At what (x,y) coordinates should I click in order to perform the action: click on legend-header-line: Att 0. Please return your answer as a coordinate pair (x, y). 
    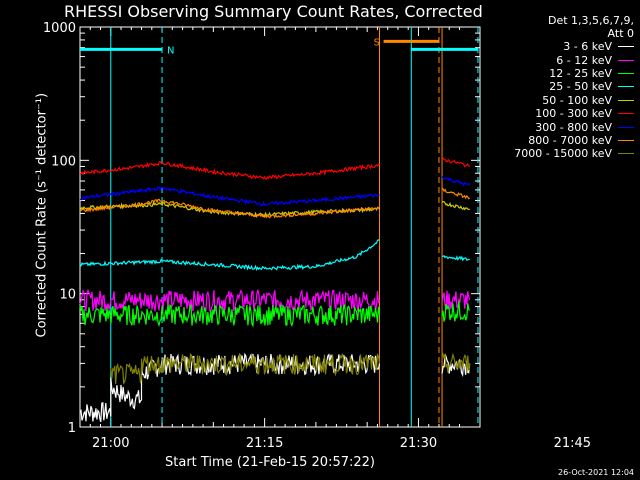
    Looking at the image, I should click on (620, 33).